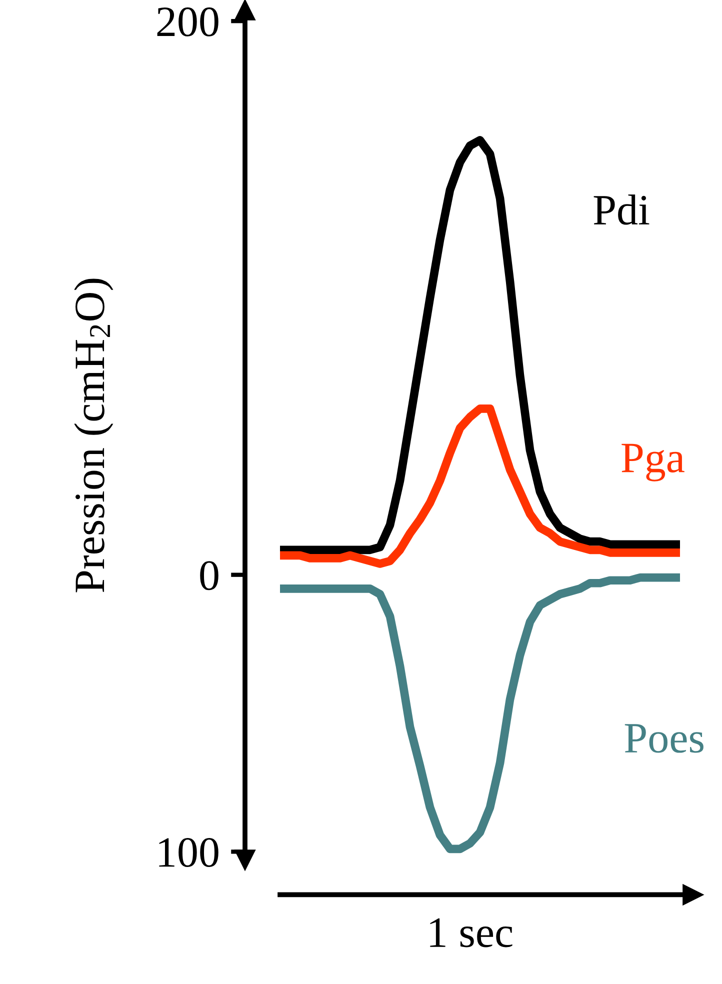 The height and width of the screenshot is (984, 722). What do you see at coordinates (622, 209) in the screenshot?
I see `text: Pdi` at bounding box center [622, 209].